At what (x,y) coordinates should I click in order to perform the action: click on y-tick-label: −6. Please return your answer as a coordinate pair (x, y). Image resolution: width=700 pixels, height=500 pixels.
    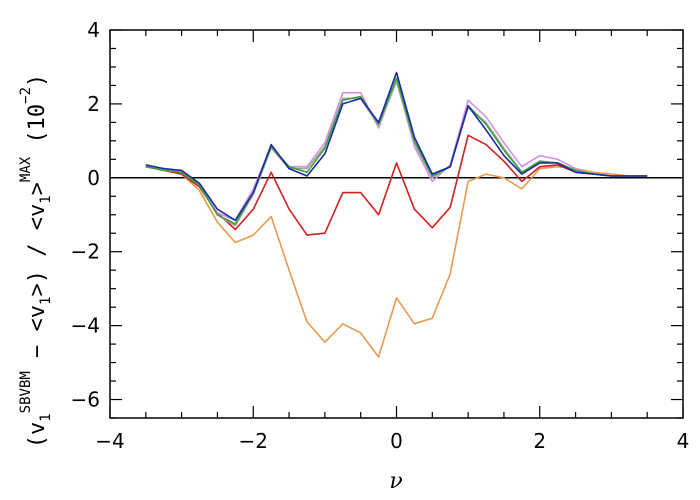
    Looking at the image, I should click on (85, 400).